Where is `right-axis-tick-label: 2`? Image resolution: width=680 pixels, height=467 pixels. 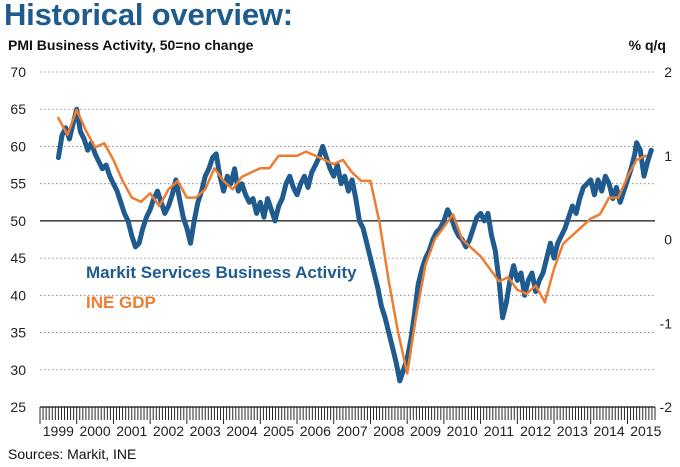
right-axis-tick-label: 2 is located at coordinates (668, 72).